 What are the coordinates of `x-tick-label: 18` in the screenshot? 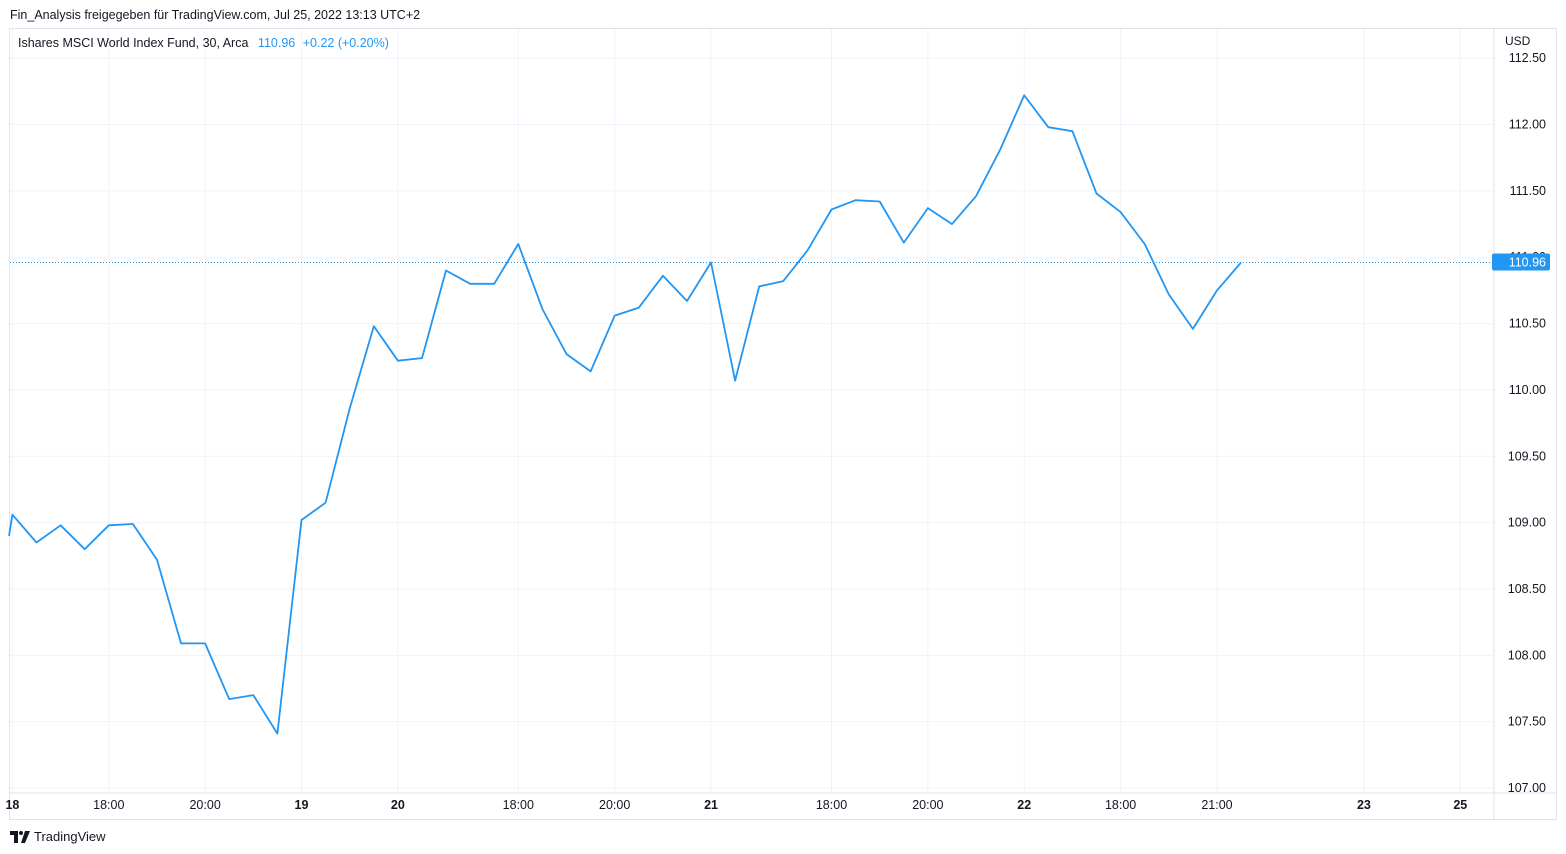 It's located at (12, 805).